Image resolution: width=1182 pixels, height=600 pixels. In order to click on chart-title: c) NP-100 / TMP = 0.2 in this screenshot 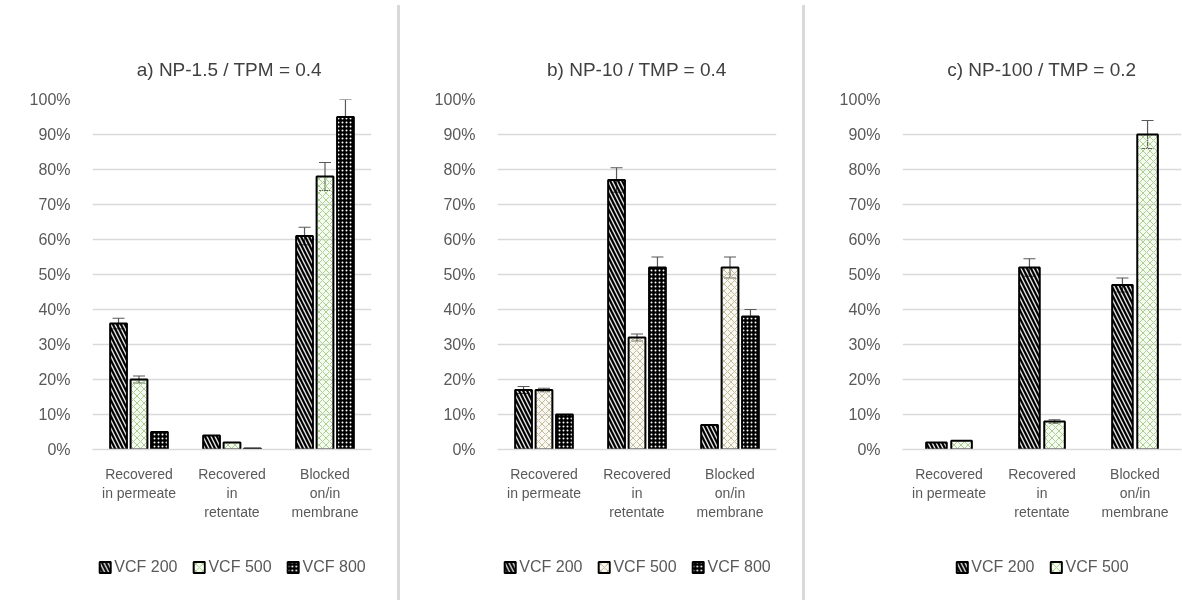, I will do `click(1042, 69)`.